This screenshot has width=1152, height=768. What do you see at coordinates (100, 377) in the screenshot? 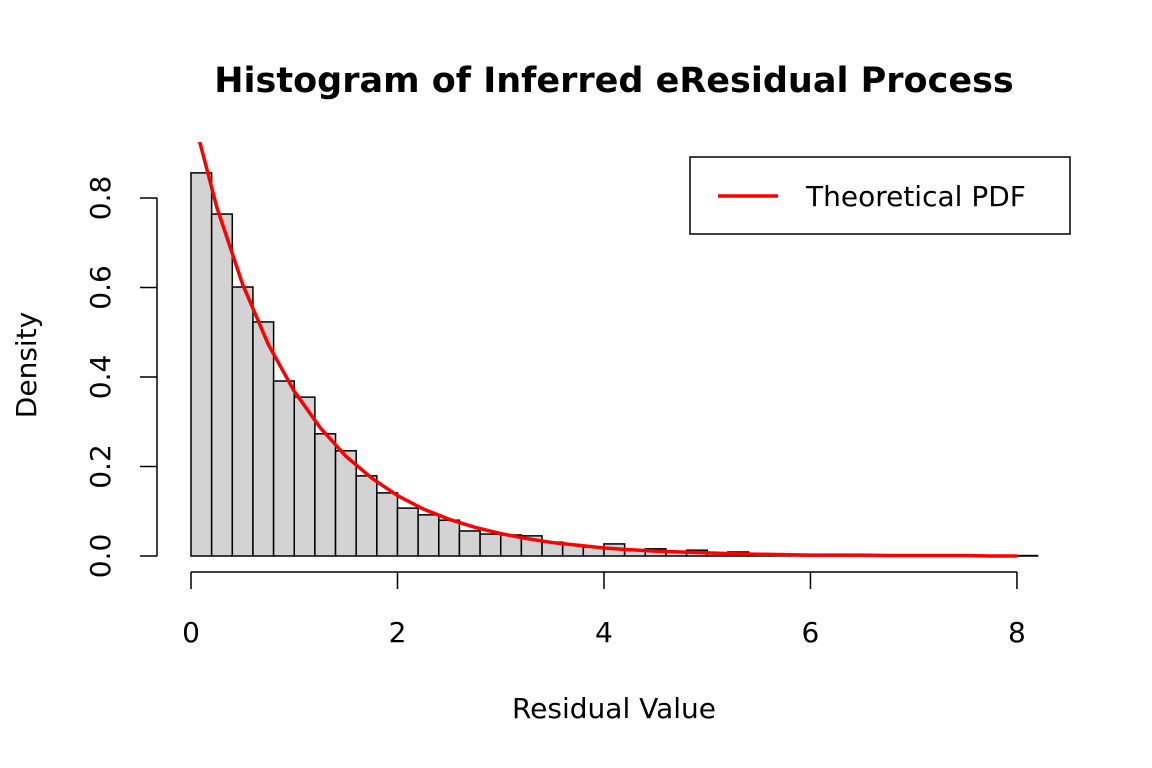
I see `y-tick-label: 0.4` at bounding box center [100, 377].